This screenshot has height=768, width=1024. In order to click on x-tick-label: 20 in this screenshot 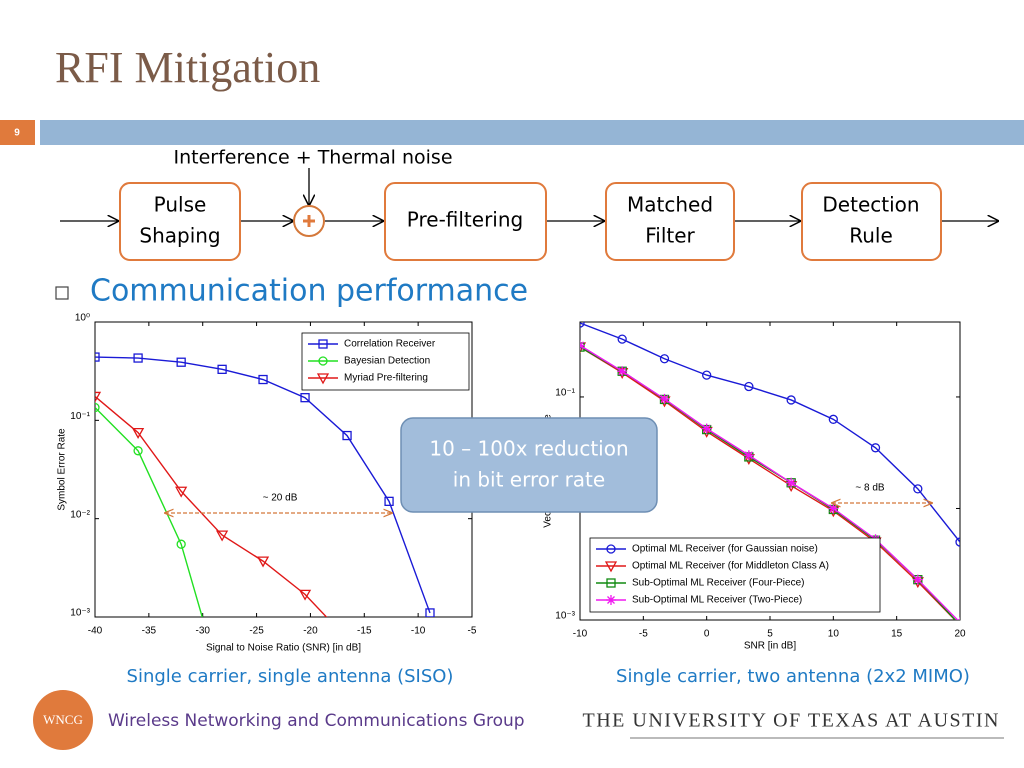, I will do `click(960, 634)`.